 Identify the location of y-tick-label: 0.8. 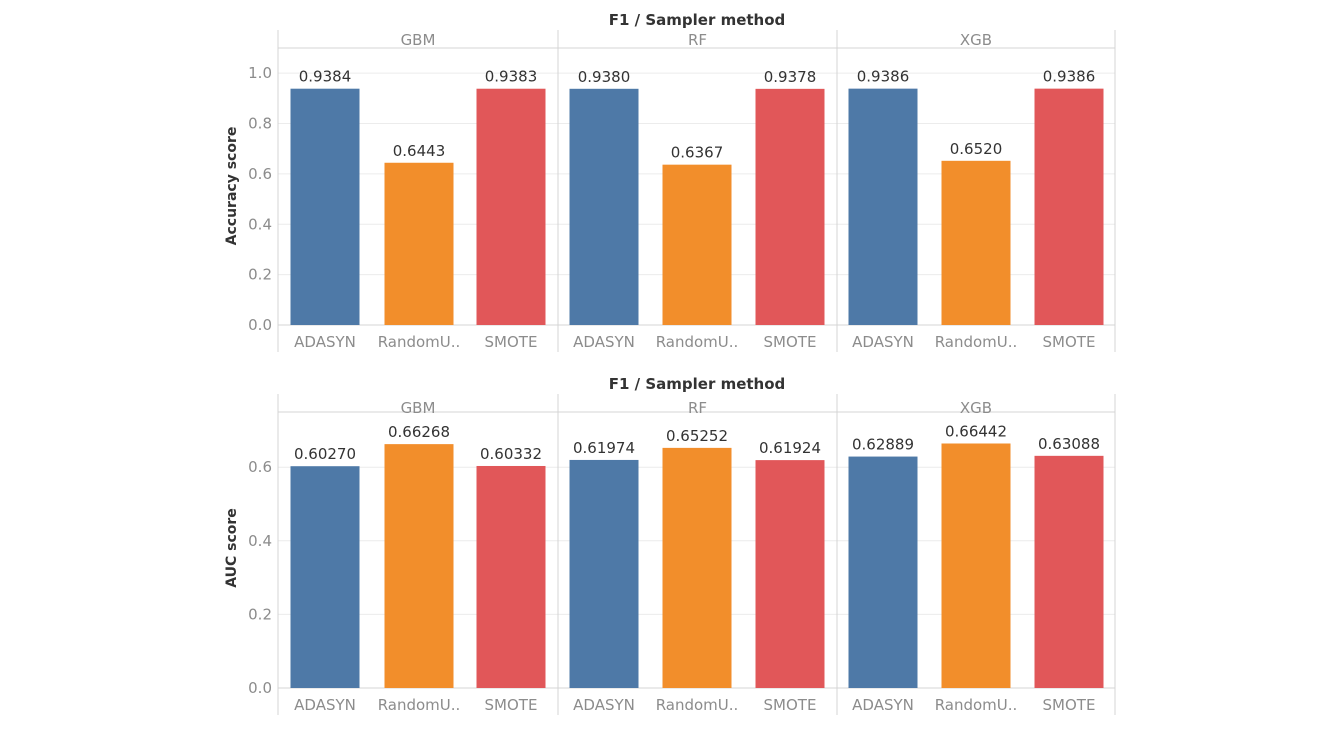
(260, 124).